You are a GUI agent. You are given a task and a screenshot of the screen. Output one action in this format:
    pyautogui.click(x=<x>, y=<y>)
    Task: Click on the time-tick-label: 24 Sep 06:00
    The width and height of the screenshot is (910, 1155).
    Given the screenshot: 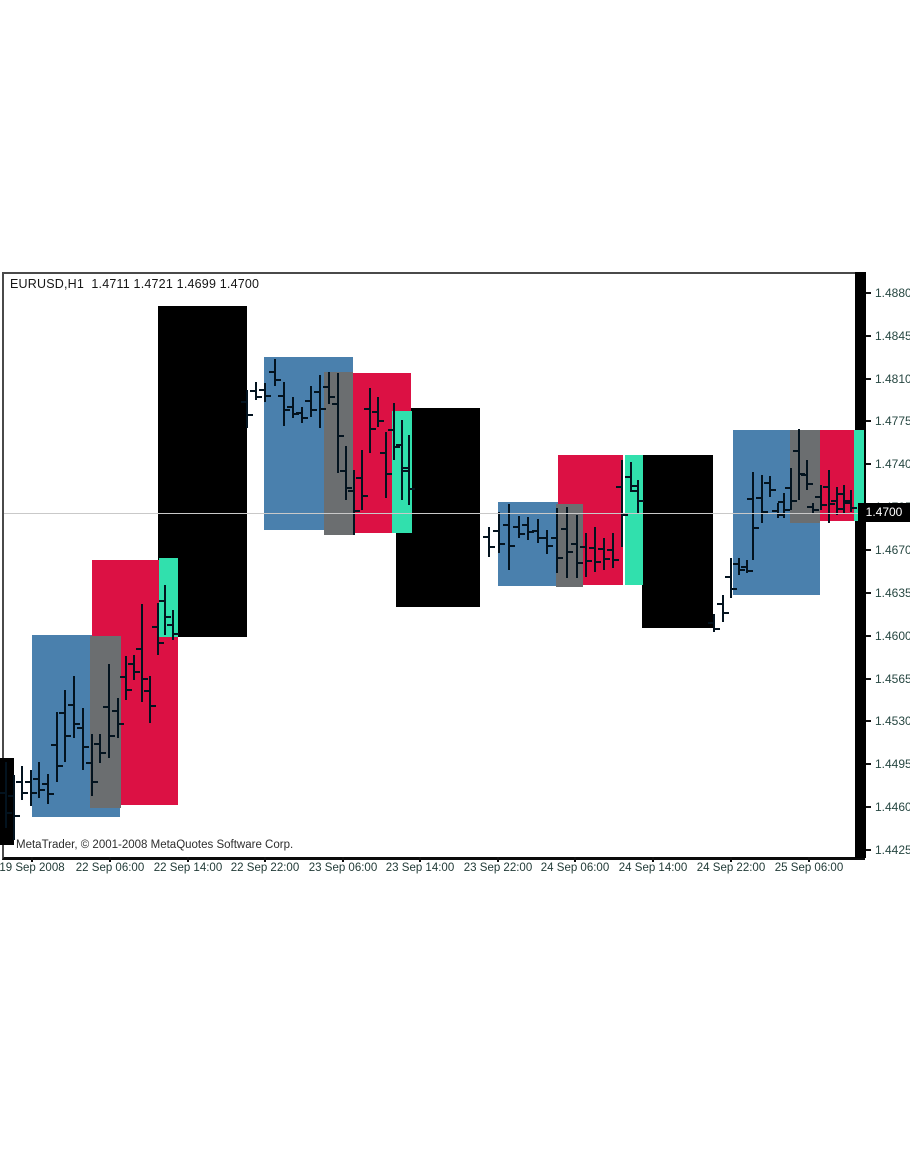 What is the action you would take?
    pyautogui.click(x=575, y=868)
    